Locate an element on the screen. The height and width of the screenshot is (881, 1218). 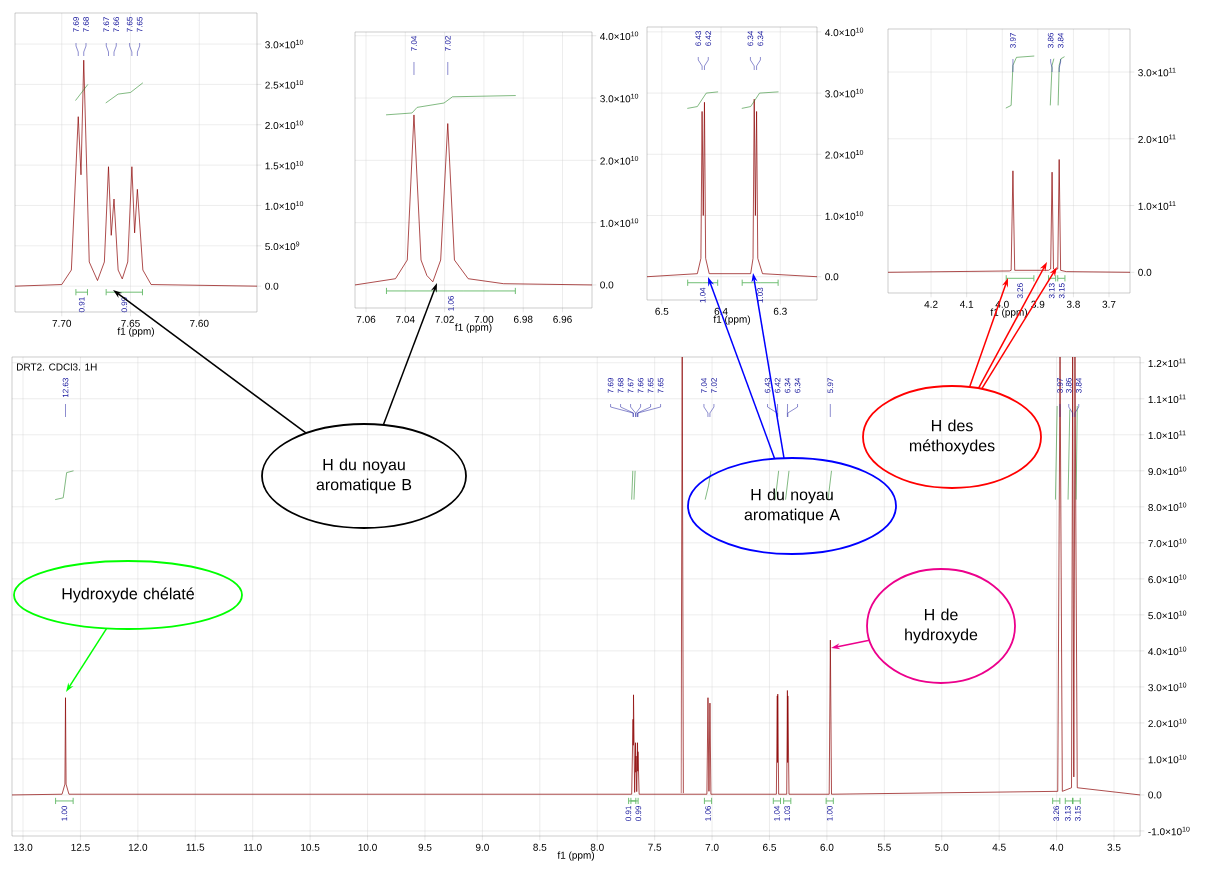
x-tick-label: 9.5 is located at coordinates (425, 847).